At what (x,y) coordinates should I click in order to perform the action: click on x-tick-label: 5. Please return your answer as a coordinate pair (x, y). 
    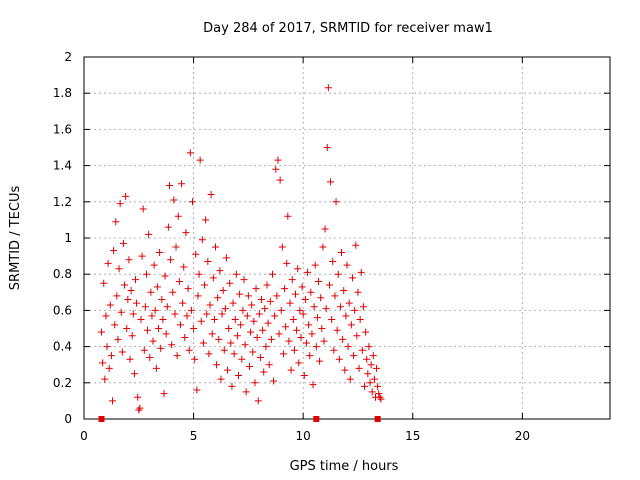
    Looking at the image, I should click on (194, 436).